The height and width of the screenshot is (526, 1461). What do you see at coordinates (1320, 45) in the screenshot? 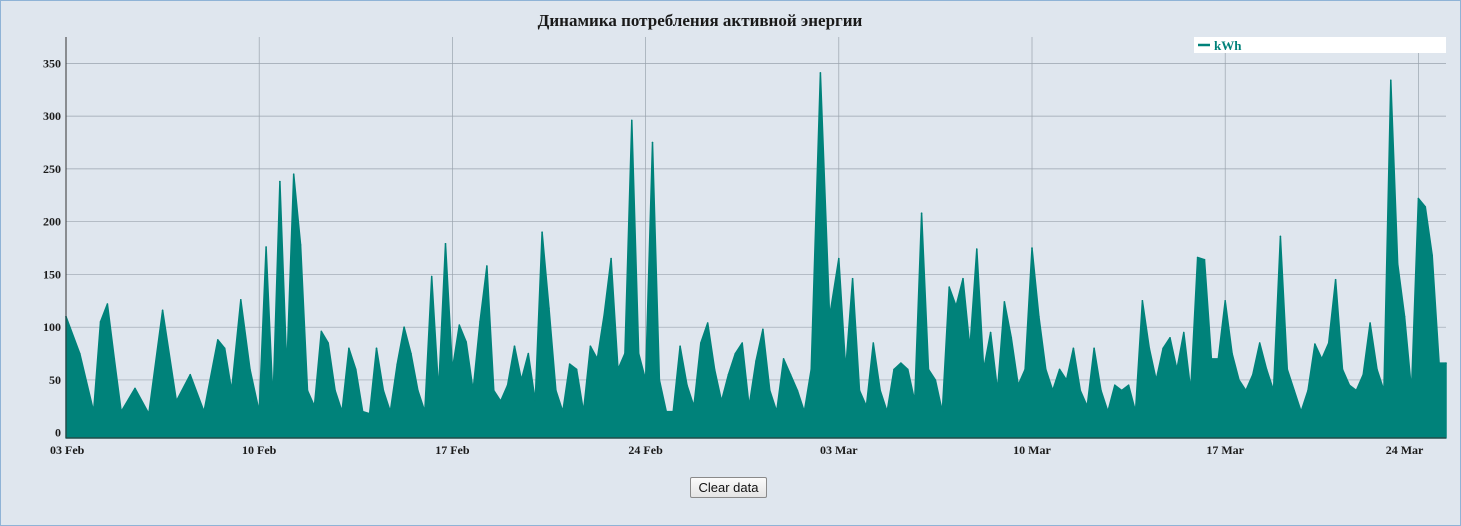
I see `legend: kWh` at bounding box center [1320, 45].